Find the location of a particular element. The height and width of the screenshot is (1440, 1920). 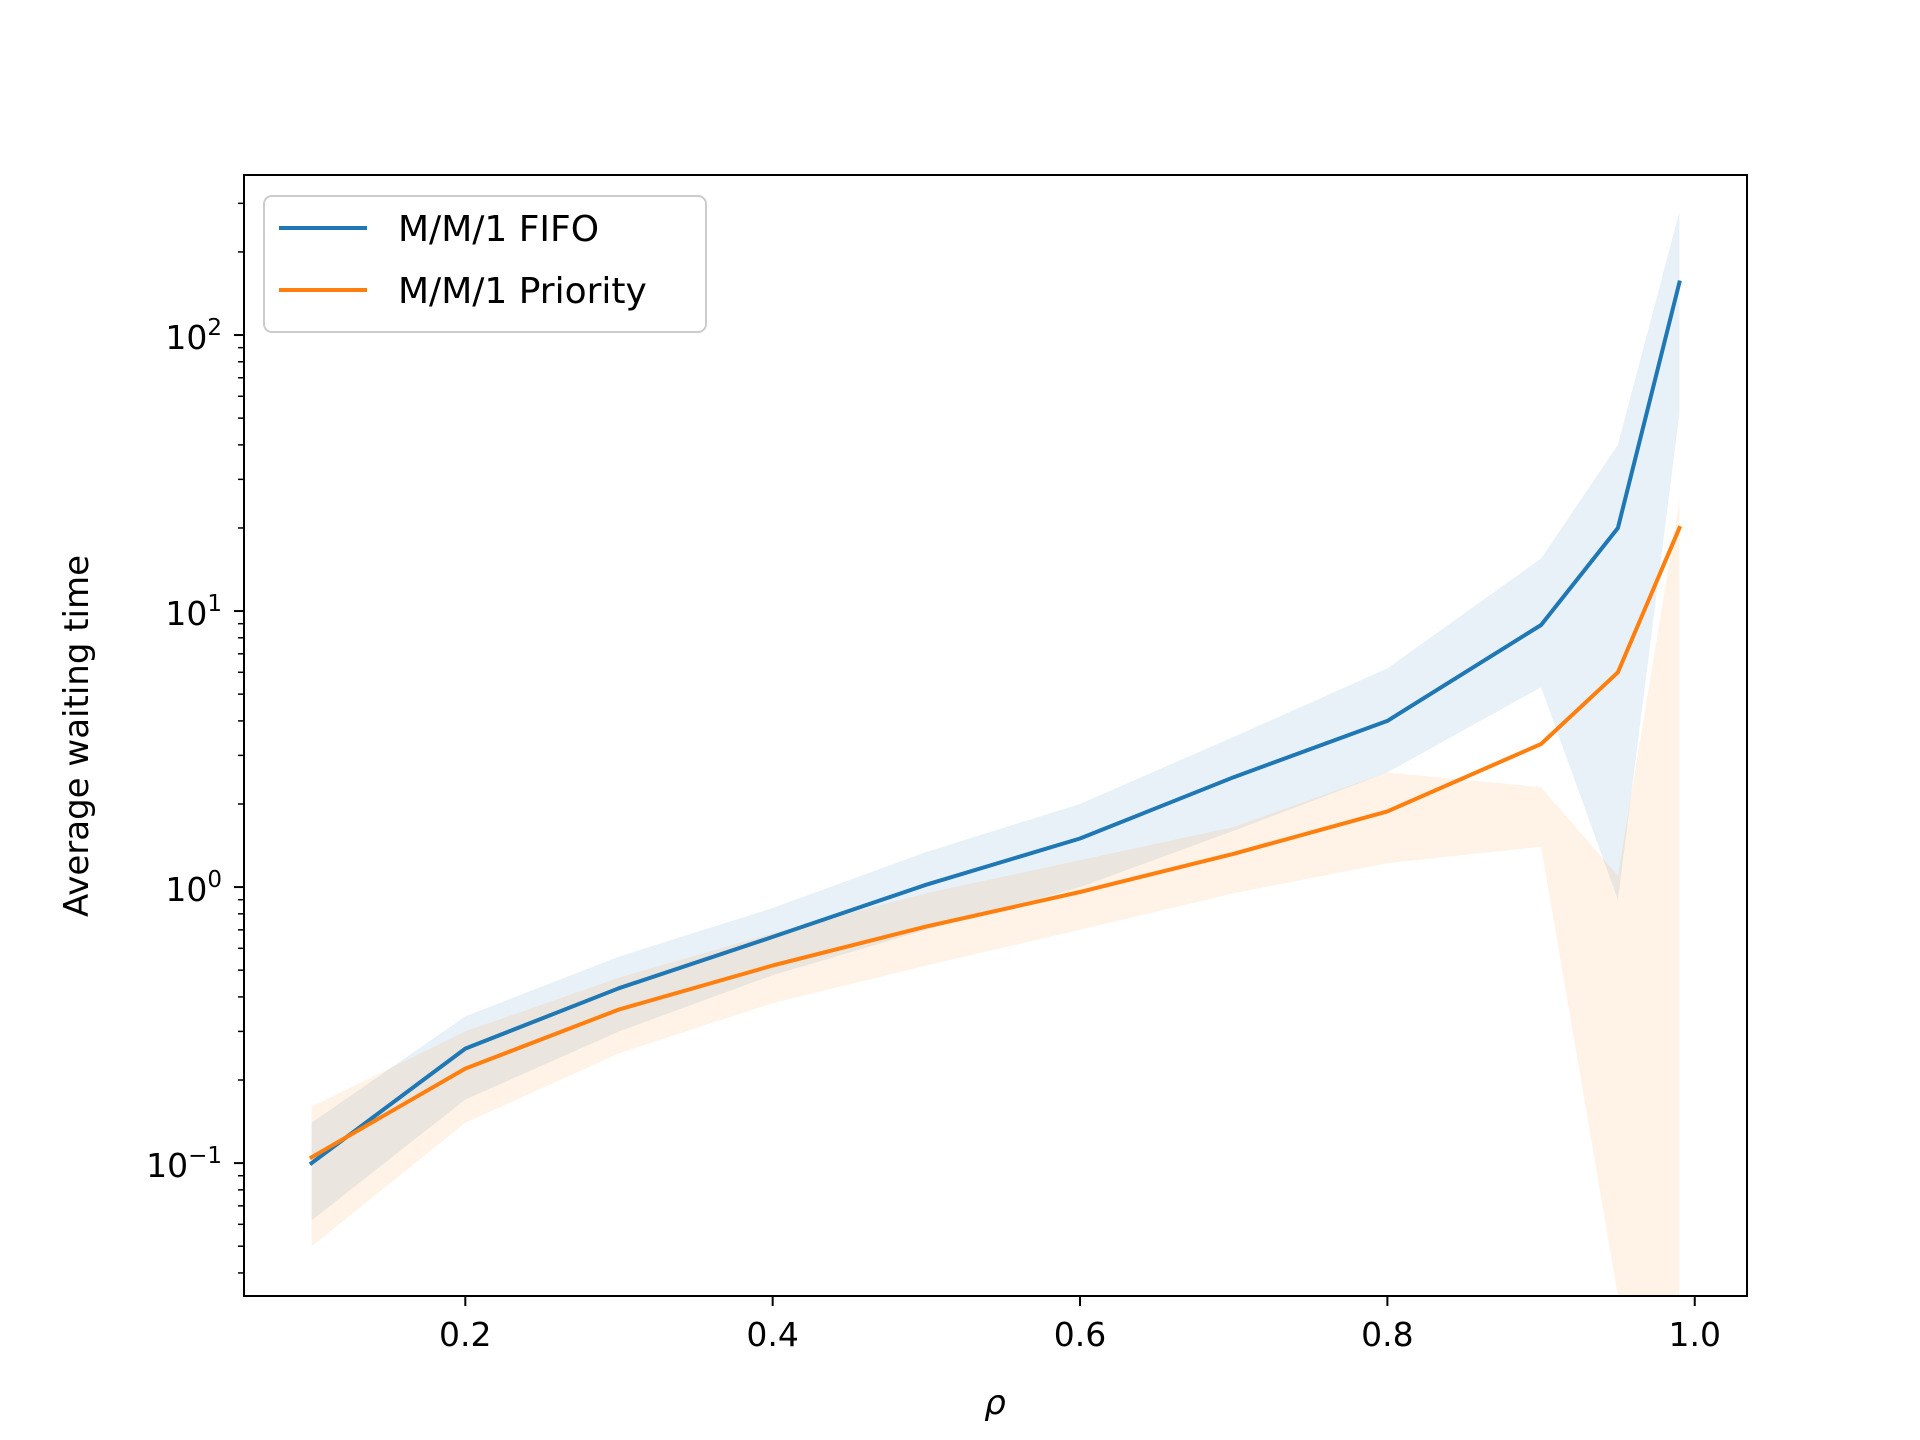

x-axis: 0.2 0.4 0.6 0.8 1.0 is located at coordinates (1080, 1325).